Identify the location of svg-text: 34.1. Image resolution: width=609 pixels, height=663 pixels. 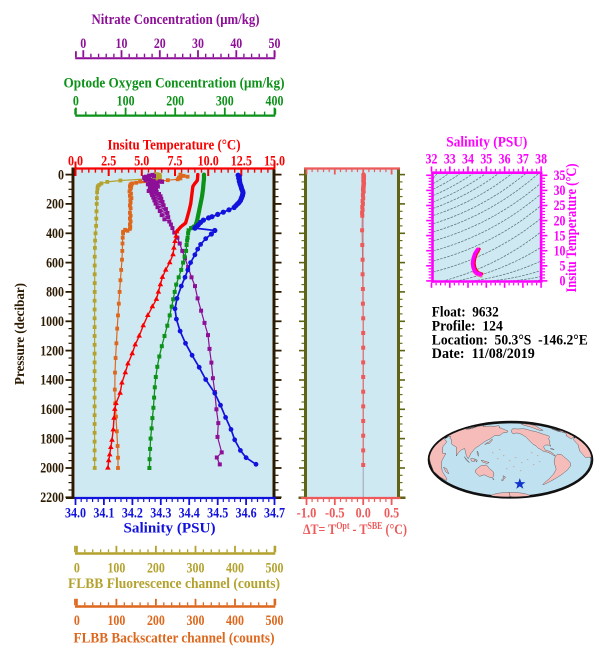
(103, 514).